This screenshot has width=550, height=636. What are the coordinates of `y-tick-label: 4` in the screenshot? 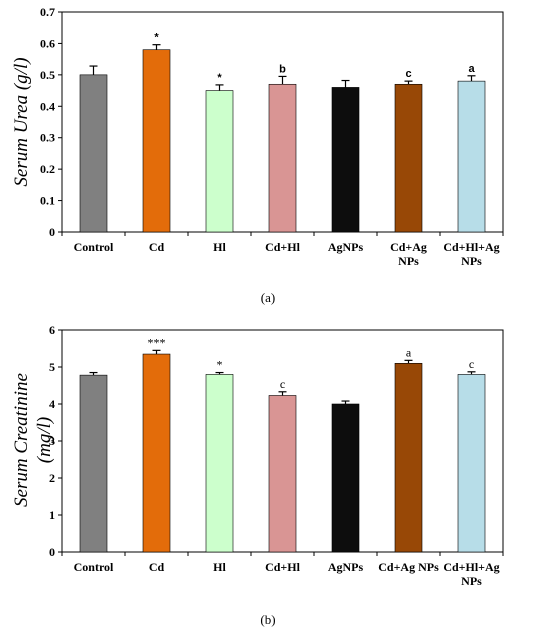 It's located at (52, 404).